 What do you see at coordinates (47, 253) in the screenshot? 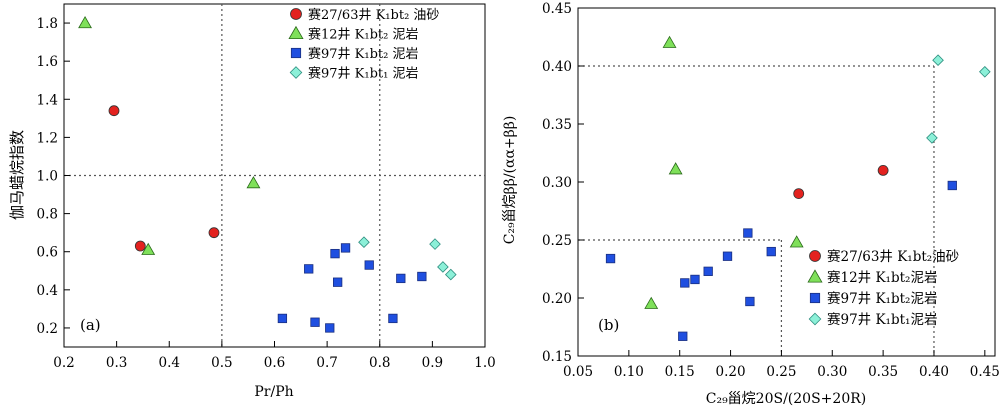
I see `y-tick-label: 0.6` at bounding box center [47, 253].